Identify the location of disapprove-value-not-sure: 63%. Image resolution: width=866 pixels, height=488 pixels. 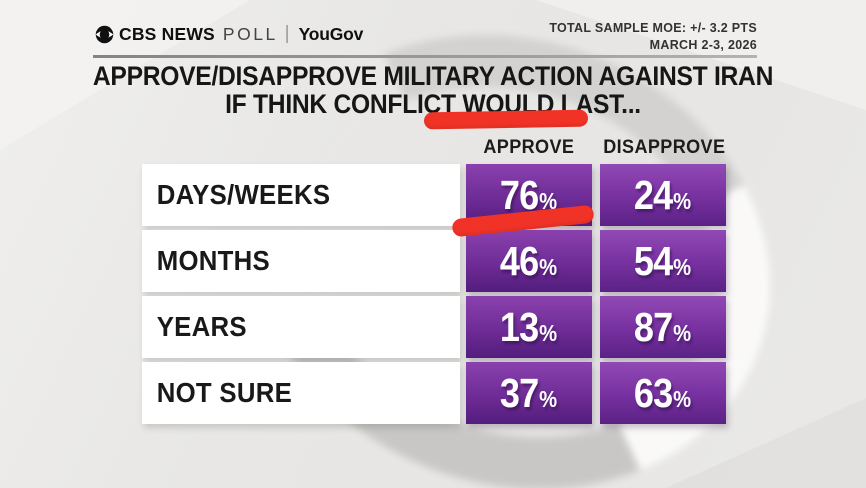
(663, 393).